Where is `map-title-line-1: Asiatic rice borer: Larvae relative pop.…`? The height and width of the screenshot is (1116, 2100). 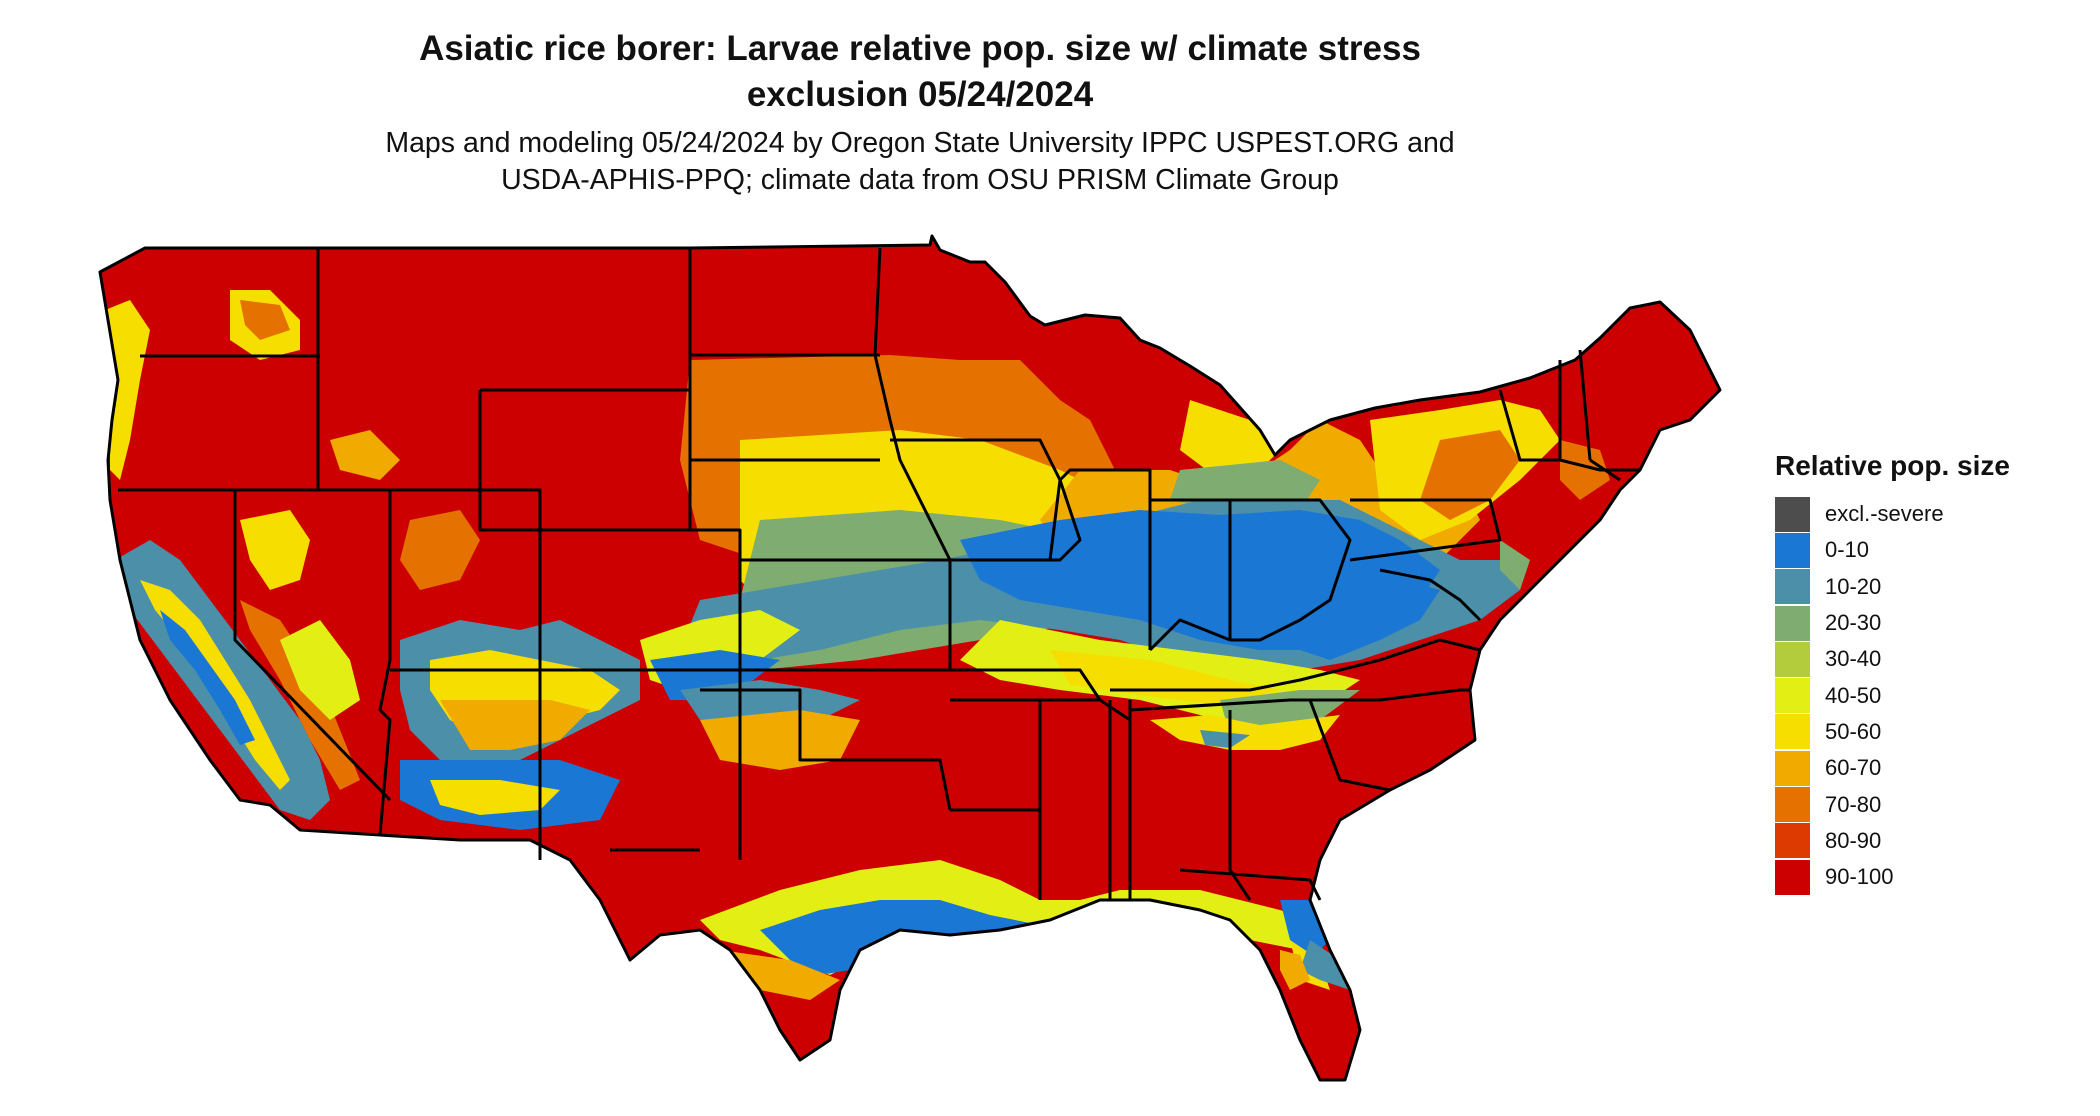
map-title-line-1: Asiatic rice borer: Larvae relative pop.… is located at coordinates (920, 48).